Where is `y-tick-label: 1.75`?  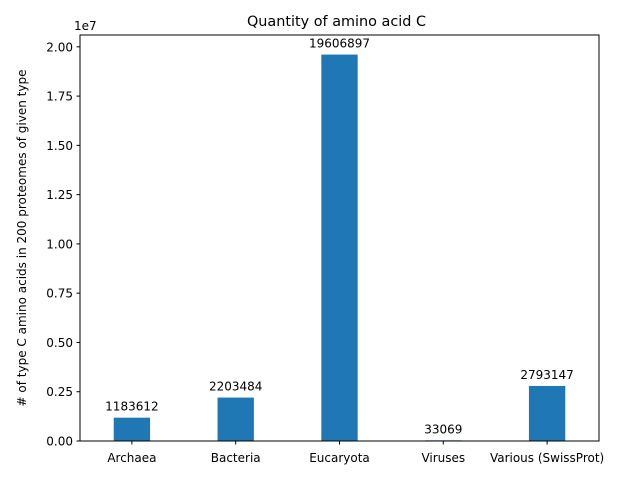
y-tick-label: 1.75 is located at coordinates (59, 97).